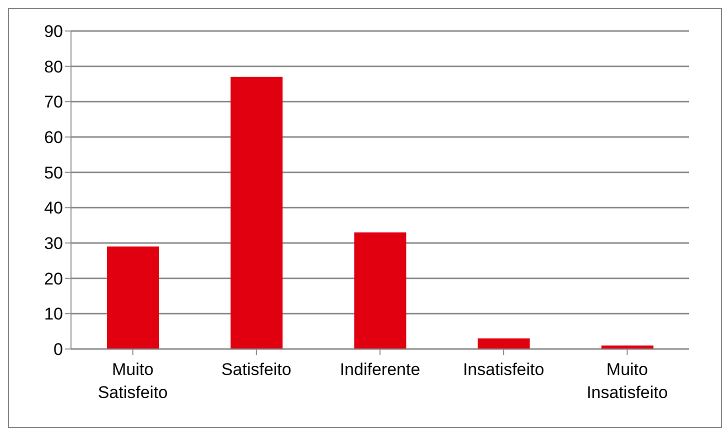 This screenshot has height=434, width=728. What do you see at coordinates (53, 138) in the screenshot?
I see `y-tick-label: 60` at bounding box center [53, 138].